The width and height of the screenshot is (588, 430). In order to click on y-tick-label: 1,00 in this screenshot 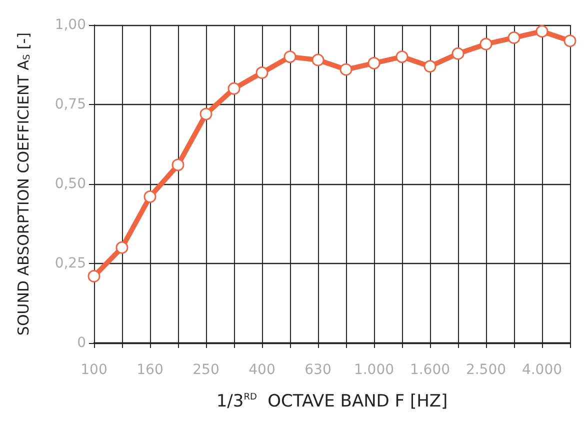, I will do `click(70, 25)`.